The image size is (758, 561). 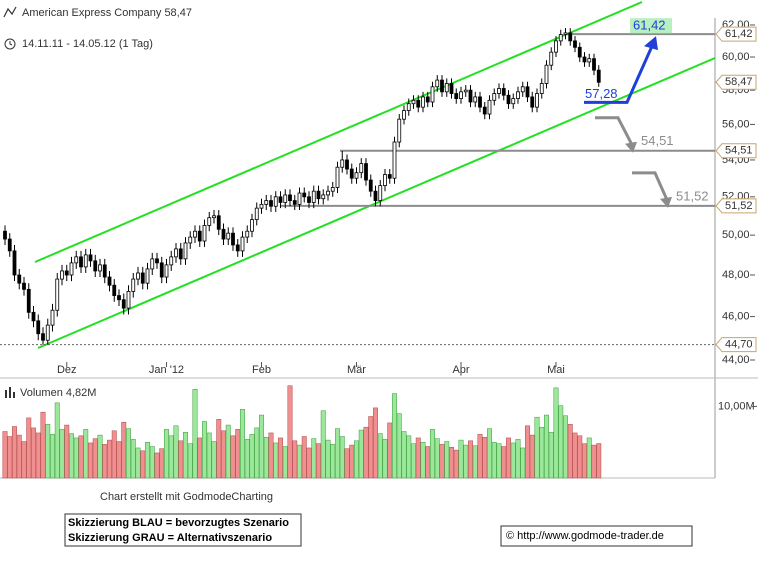 What do you see at coordinates (736, 57) in the screenshot?
I see `y-tick-label: 60,00` at bounding box center [736, 57].